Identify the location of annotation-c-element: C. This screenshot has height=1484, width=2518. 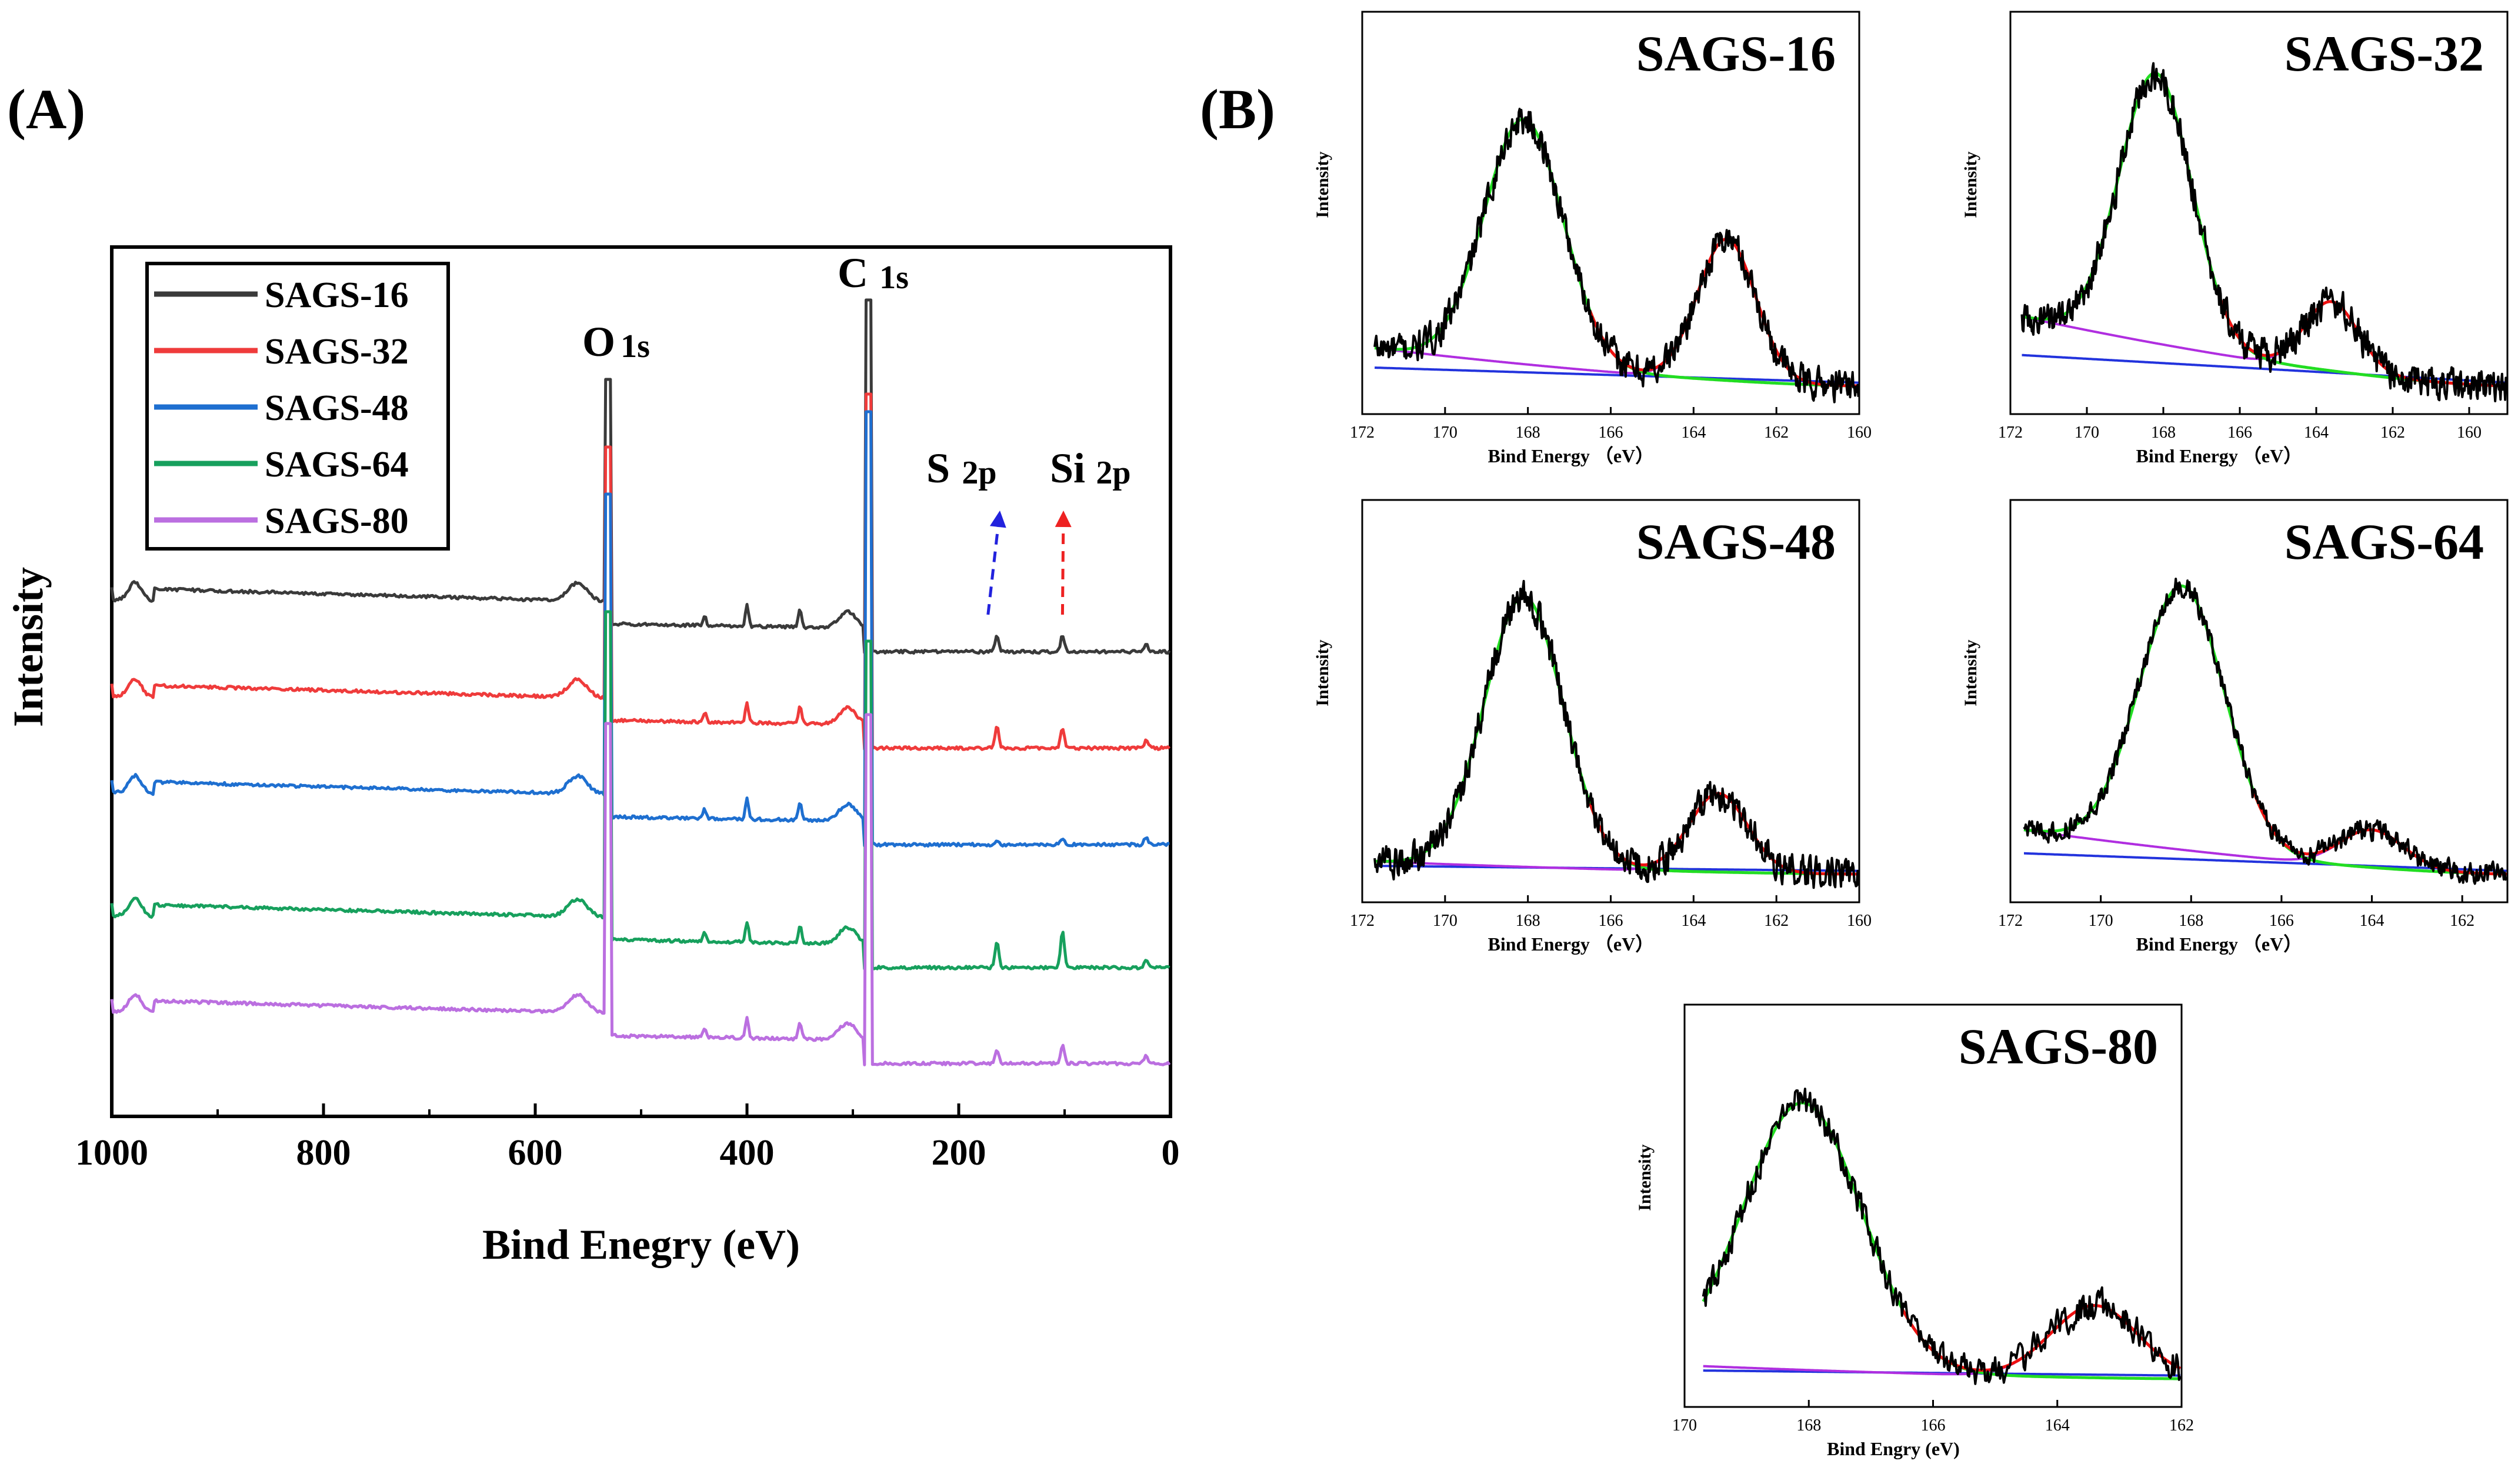
(853, 272).